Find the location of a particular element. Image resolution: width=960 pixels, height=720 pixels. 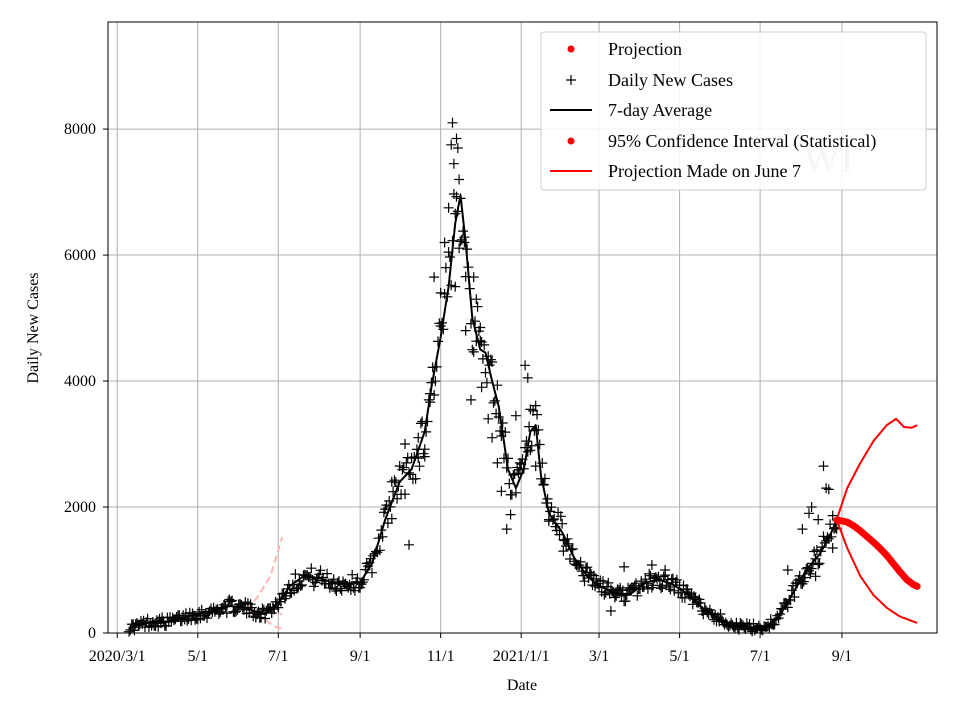

x-tick-label: 2021/1/1 is located at coordinates (521, 656).